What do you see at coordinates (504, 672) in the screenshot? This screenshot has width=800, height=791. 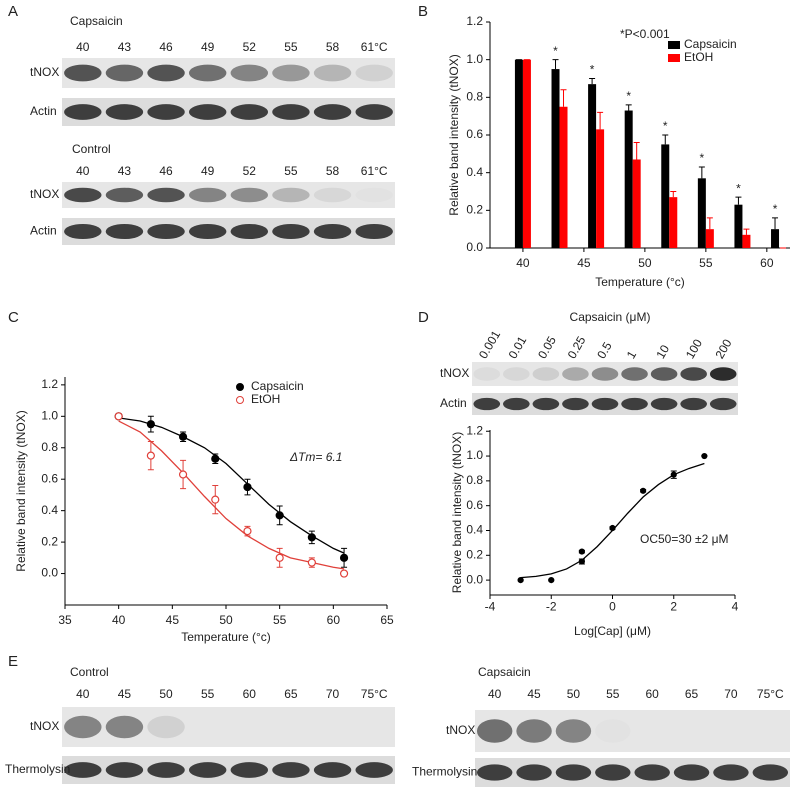 I see `blot-title: Capsaicin` at bounding box center [504, 672].